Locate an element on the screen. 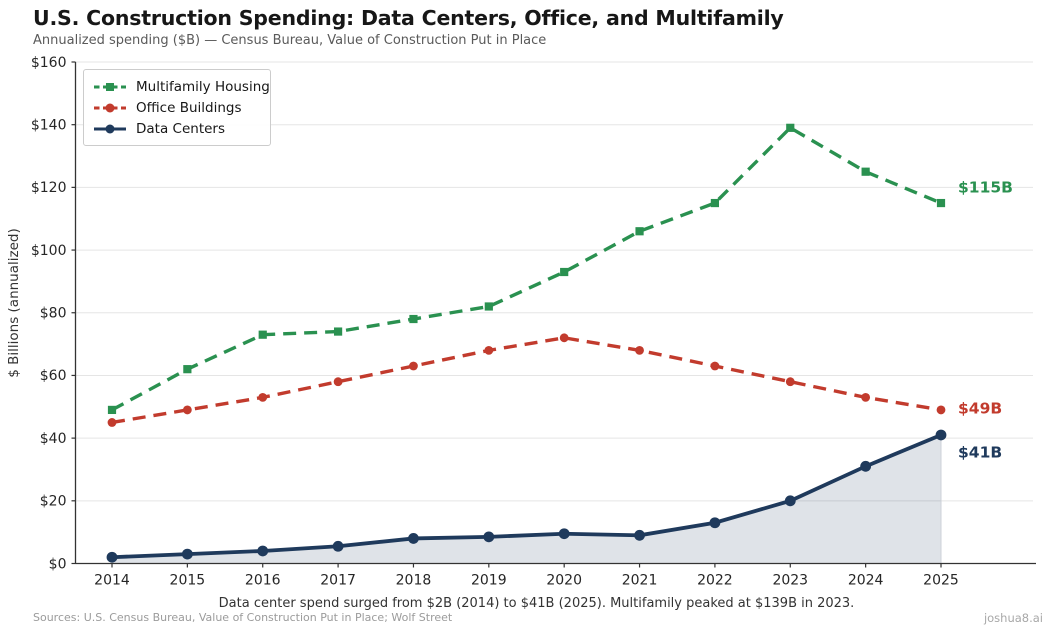 This screenshot has height=634, width=1053. svg-text: $120 is located at coordinates (49, 188).